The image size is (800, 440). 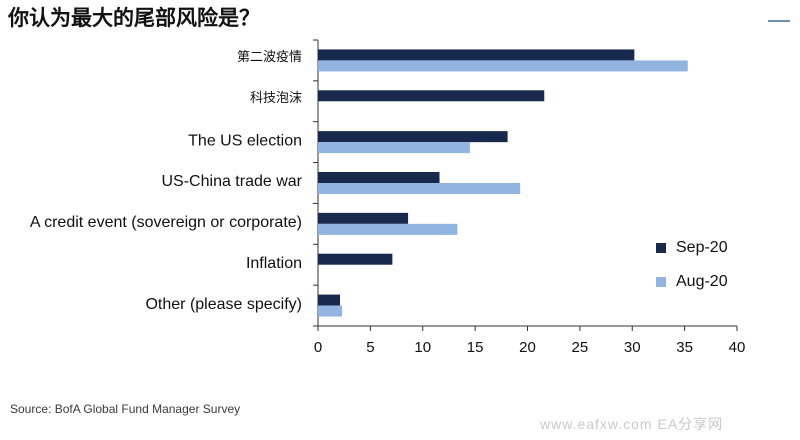 What do you see at coordinates (779, 21) in the screenshot?
I see `decorative-dash` at bounding box center [779, 21].